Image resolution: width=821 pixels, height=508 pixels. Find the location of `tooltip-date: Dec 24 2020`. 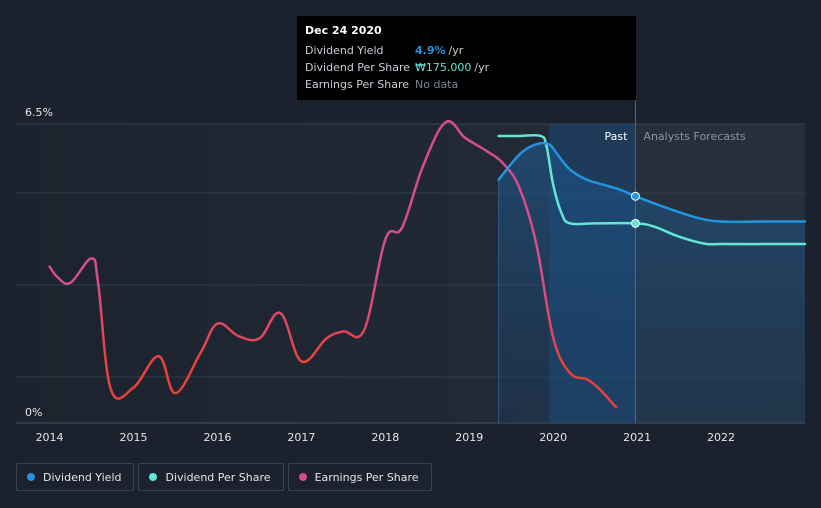

tooltip-date: Dec 24 2020 is located at coordinates (343, 30).